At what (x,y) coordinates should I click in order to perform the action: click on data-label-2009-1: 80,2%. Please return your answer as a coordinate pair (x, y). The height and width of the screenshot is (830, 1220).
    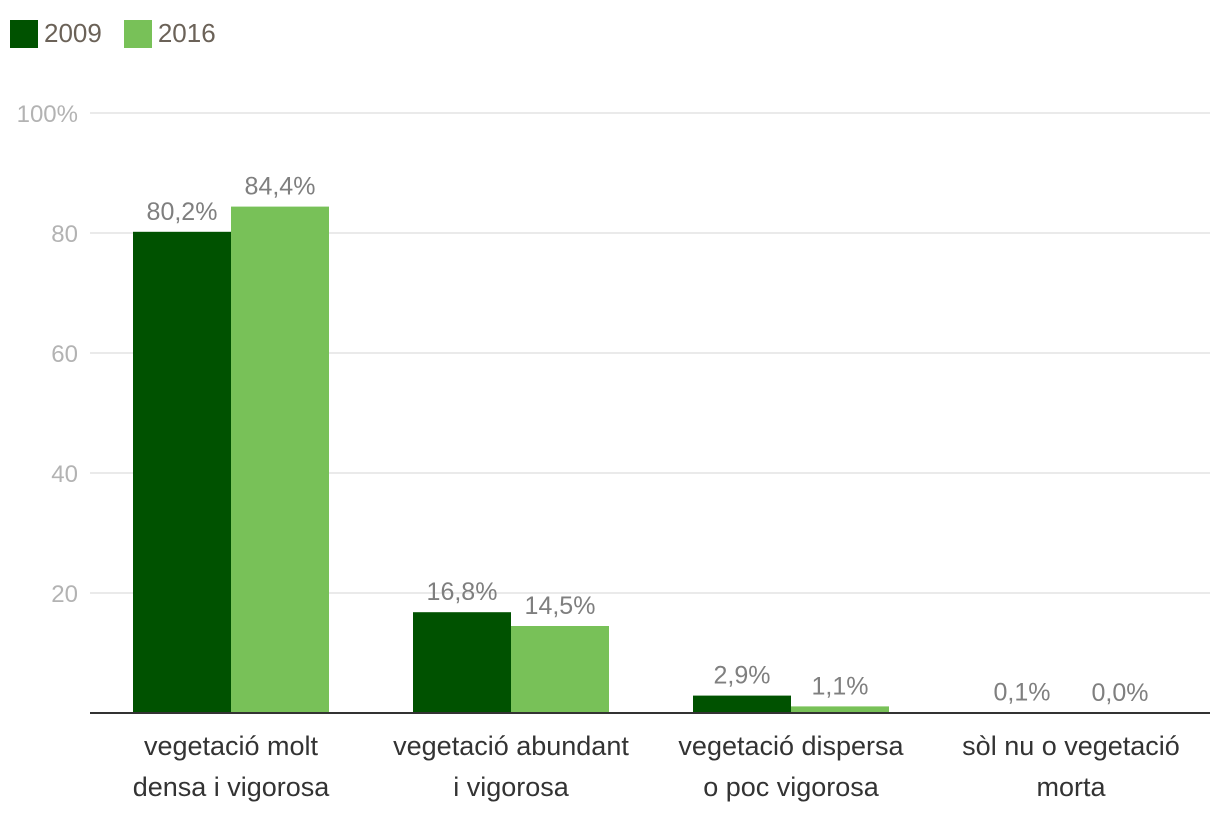
    Looking at the image, I should click on (182, 212).